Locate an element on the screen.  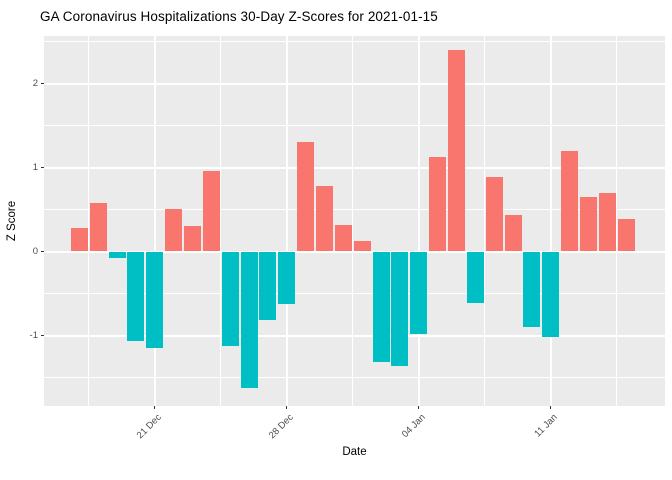
y-tick-label: 2 is located at coordinates (35, 83).